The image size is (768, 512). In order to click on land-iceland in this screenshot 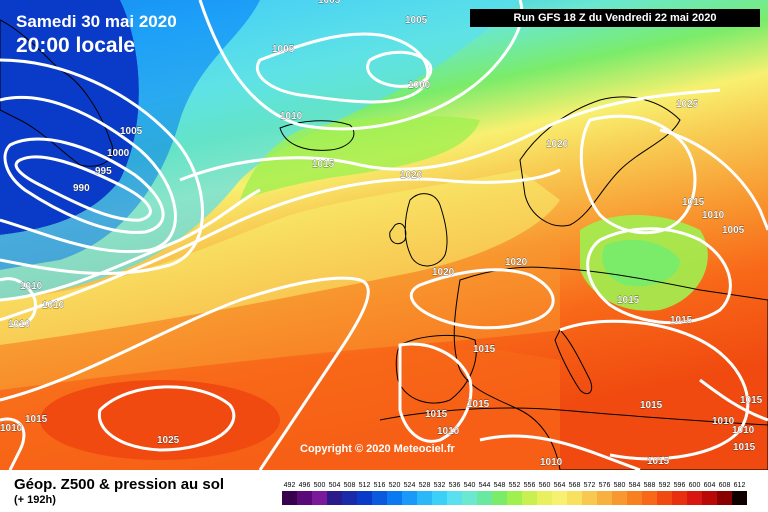, I will do `click(317, 135)`.